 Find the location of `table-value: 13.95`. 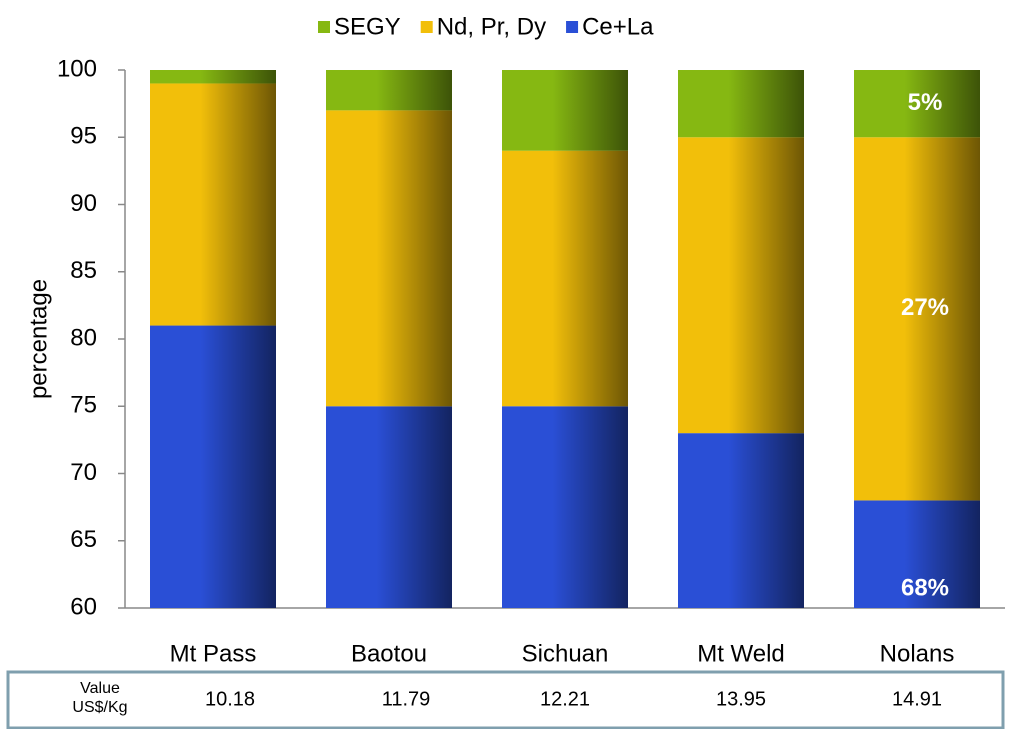

table-value: 13.95 is located at coordinates (741, 699).